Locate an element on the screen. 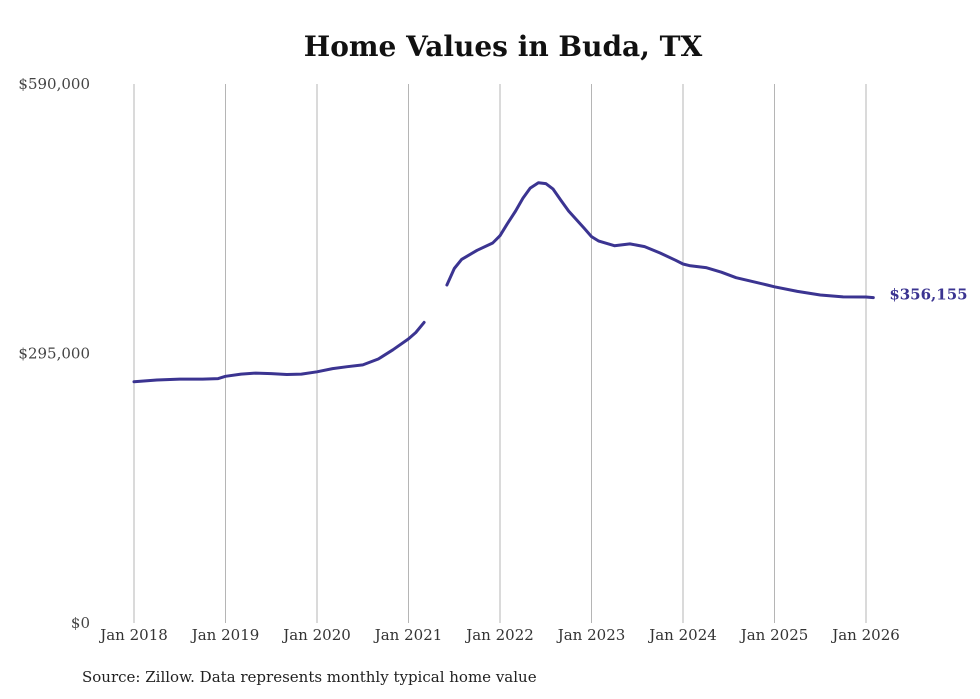 The width and height of the screenshot is (980, 699). y-tick-label: $0 is located at coordinates (80, 623).